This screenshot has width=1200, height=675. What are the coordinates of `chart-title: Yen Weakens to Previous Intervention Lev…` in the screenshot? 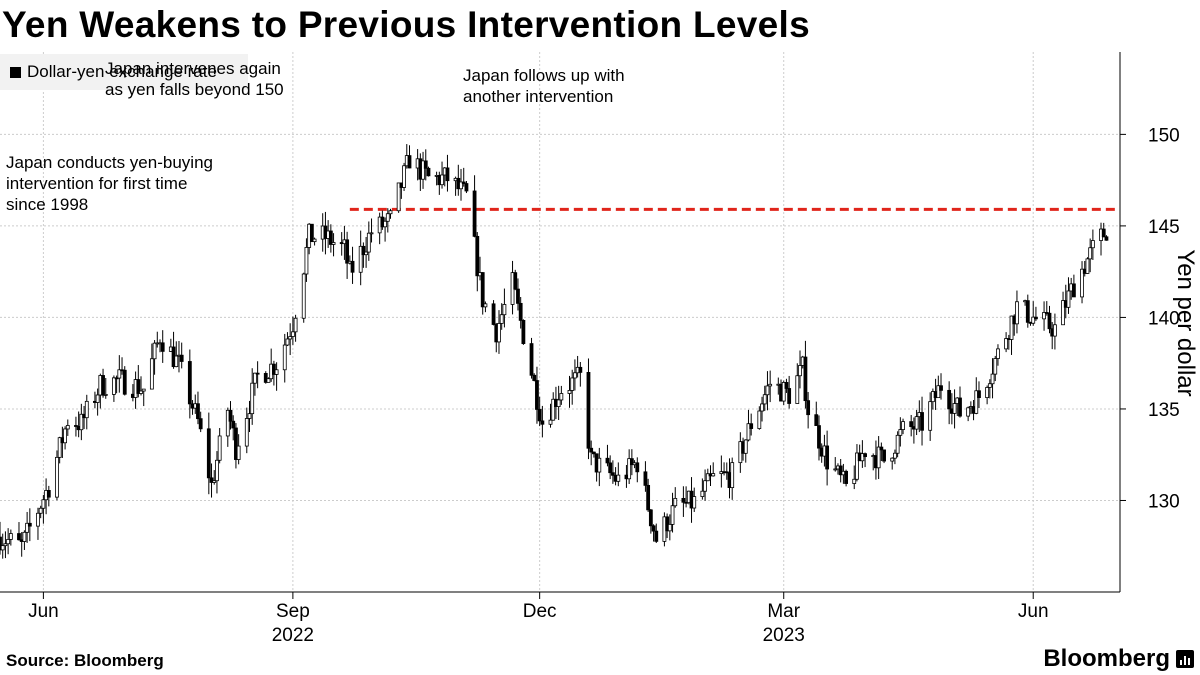 It's located at (406, 24).